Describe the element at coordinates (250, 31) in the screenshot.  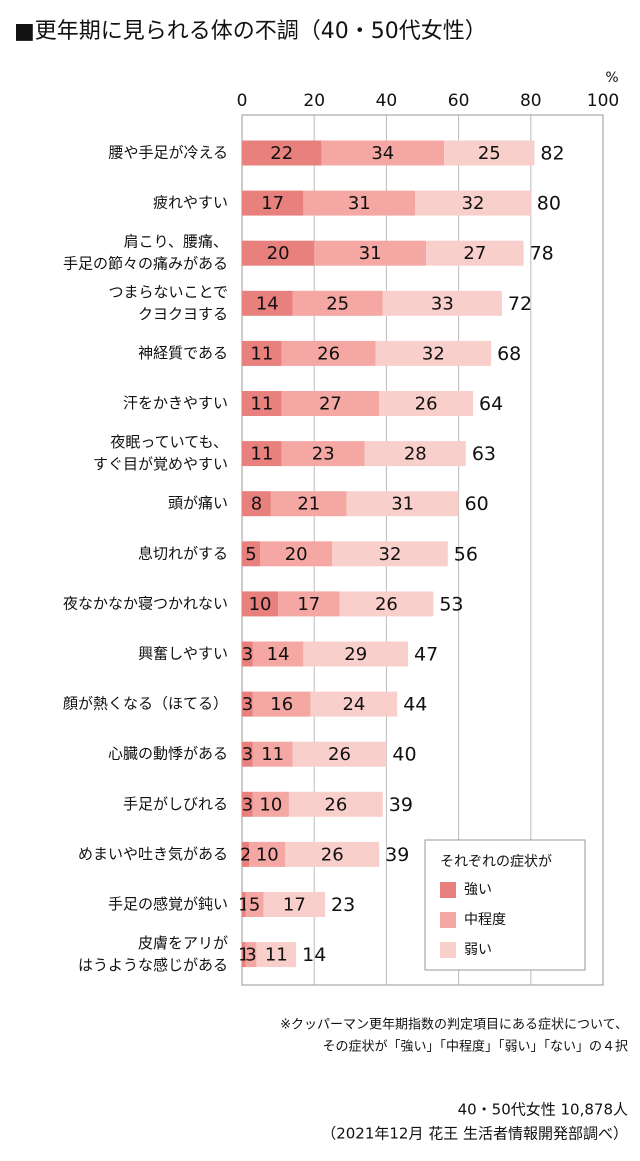
I see `chart-title: ■更年期に見られる体の不調（40・50代女性）` at that location.